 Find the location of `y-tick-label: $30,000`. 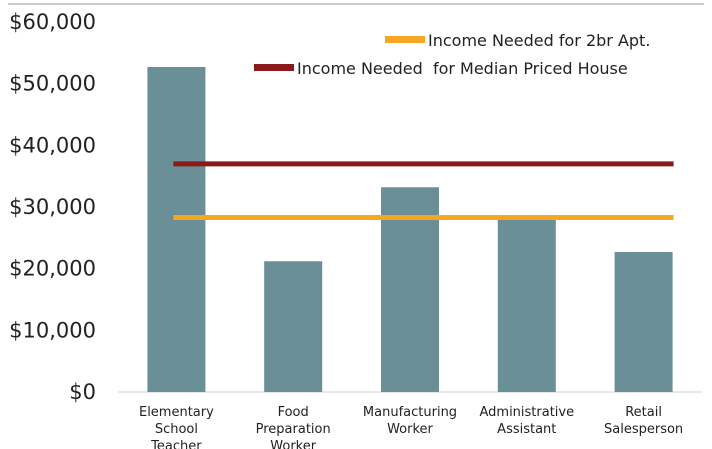

y-tick-label: $30,000 is located at coordinates (52, 207).